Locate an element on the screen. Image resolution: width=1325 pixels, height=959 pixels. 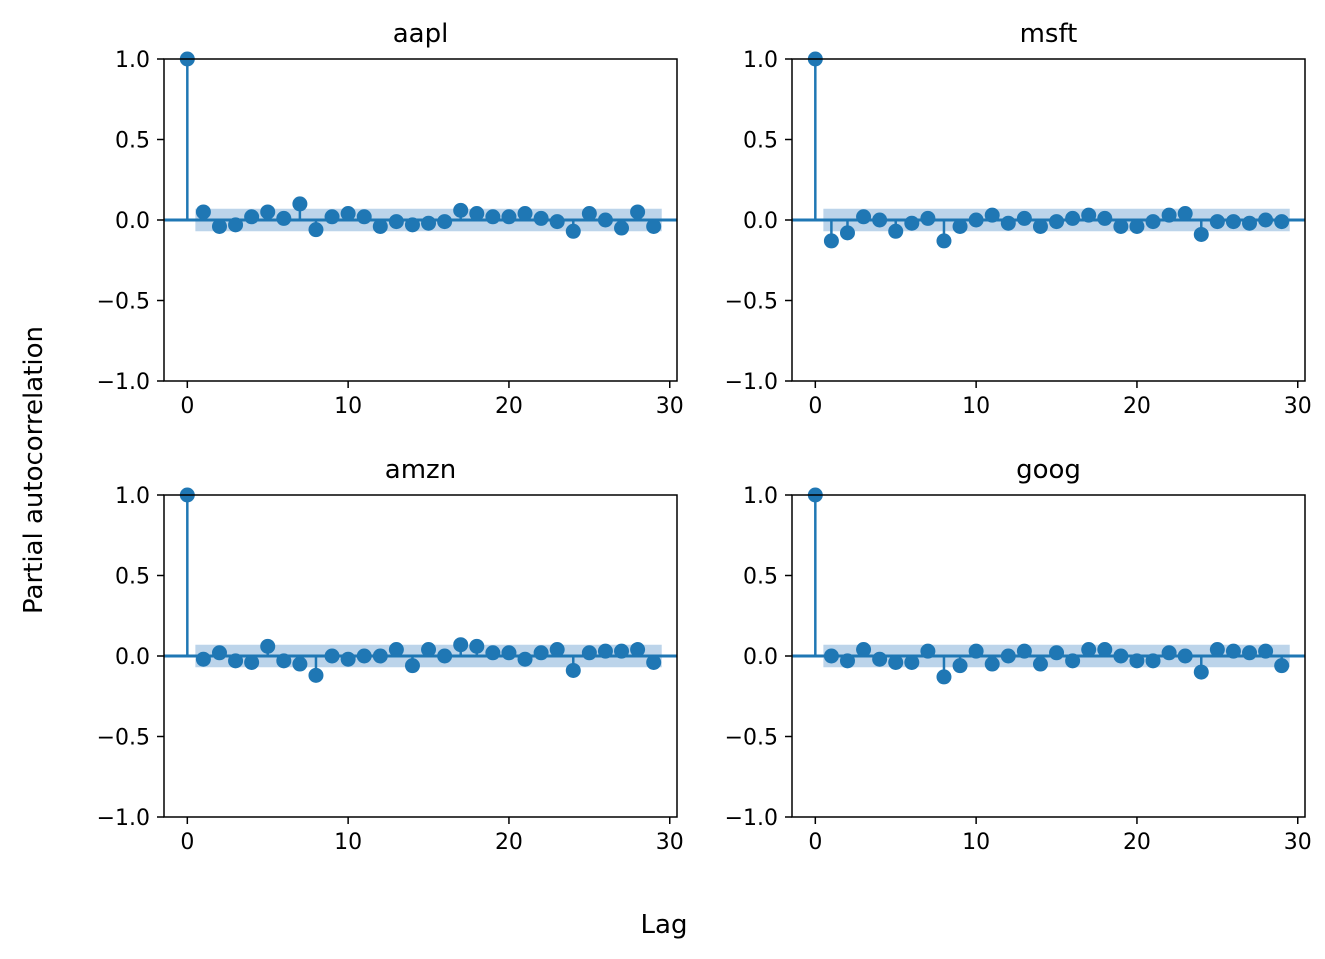
y-tick-label: 1.0 is located at coordinates (132, 60).